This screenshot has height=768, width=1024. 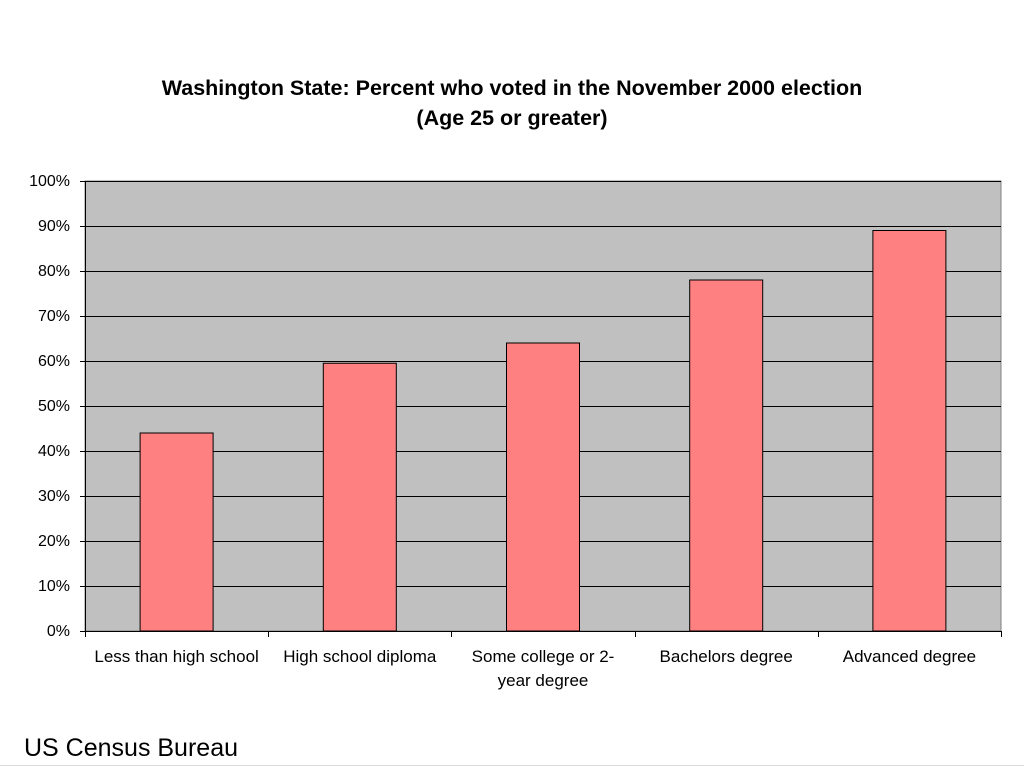 What do you see at coordinates (359, 497) in the screenshot?
I see `bar-high-school-diploma` at bounding box center [359, 497].